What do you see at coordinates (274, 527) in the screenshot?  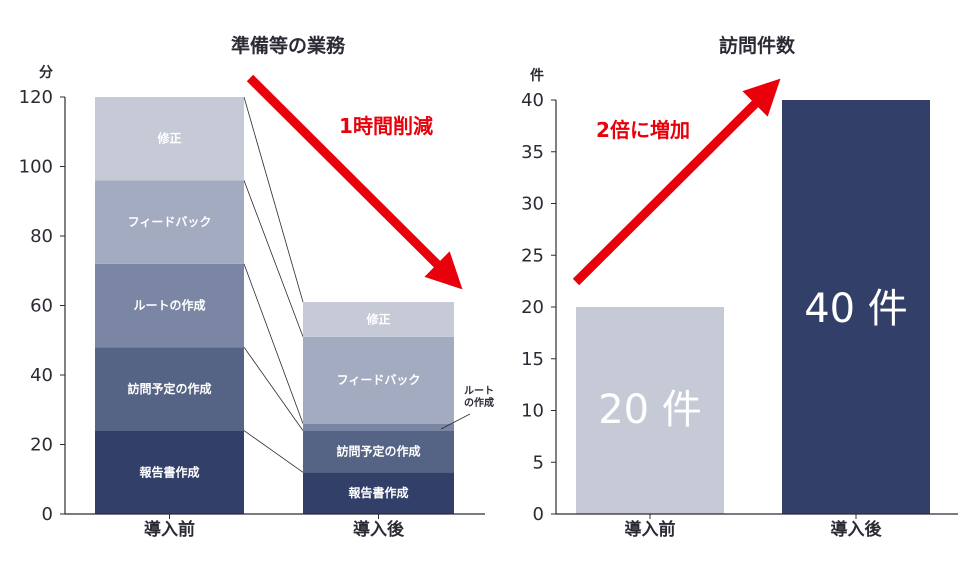 I see `left-x-tick-labels: 導入前 導入後` at bounding box center [274, 527].